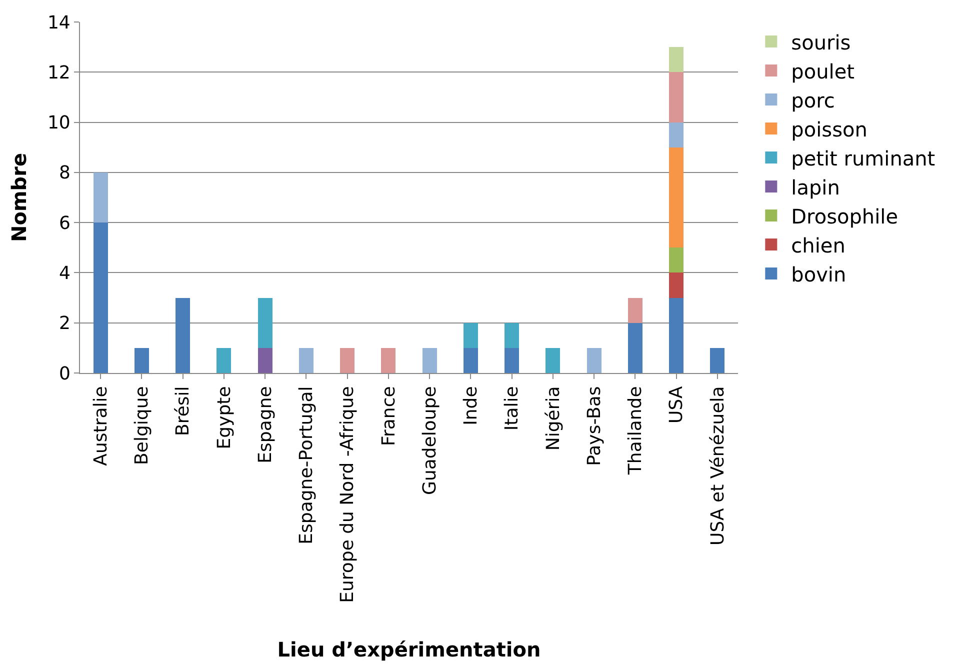 This screenshot has width=953, height=669. Describe the element at coordinates (863, 158) in the screenshot. I see `legend-label: petit ruminant` at that location.